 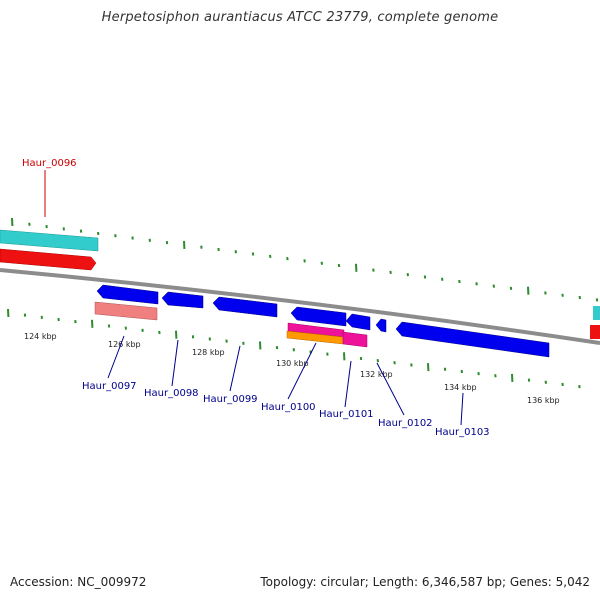 I want to click on gene-arrow-haur-0097-blue, so click(x=127, y=294).